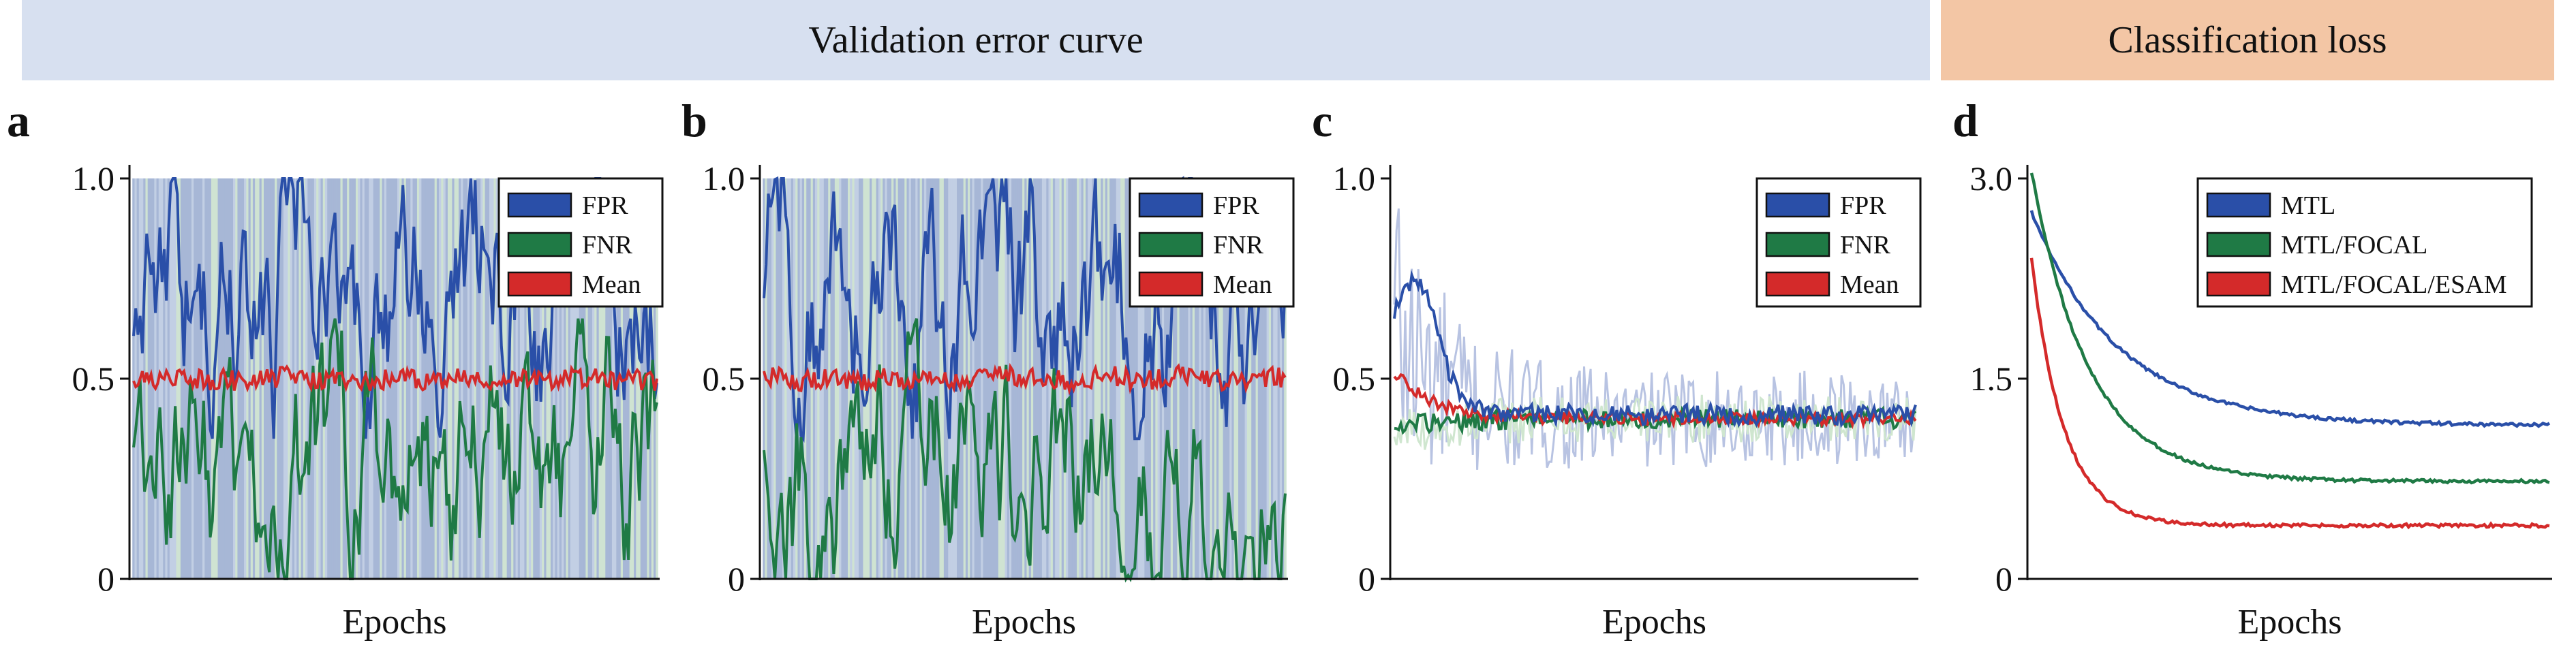 Image resolution: width=2576 pixels, height=647 pixels. I want to click on legend-label: MTL/FOCAL/ESAM, so click(2393, 284).